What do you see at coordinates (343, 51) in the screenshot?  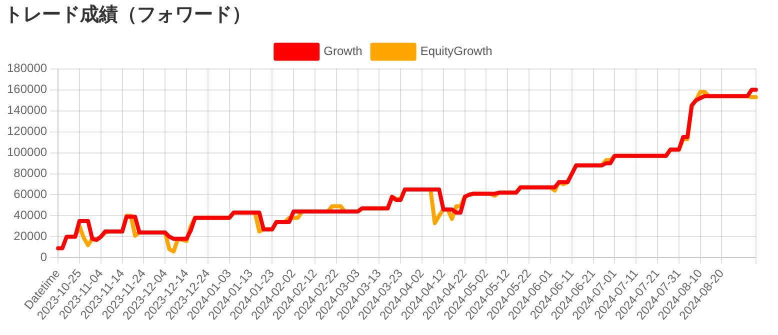 I see `legend-label: Growth` at bounding box center [343, 51].